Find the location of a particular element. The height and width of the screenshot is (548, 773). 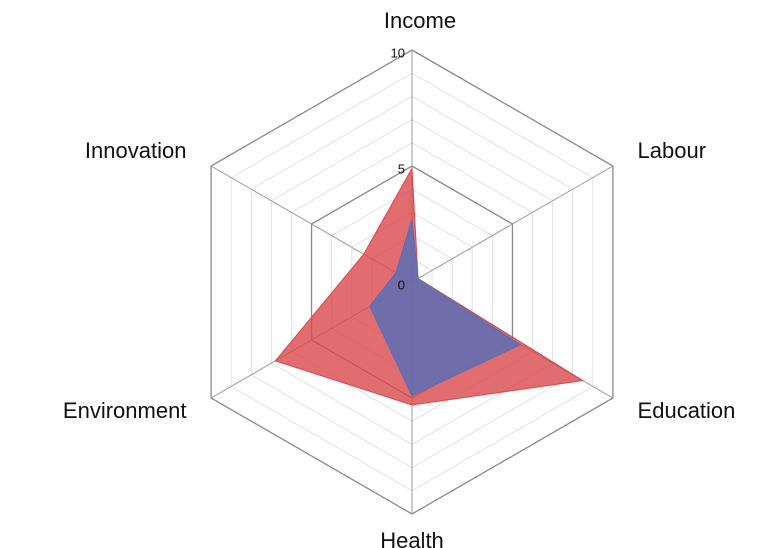

series-area is located at coordinates (445, 308).